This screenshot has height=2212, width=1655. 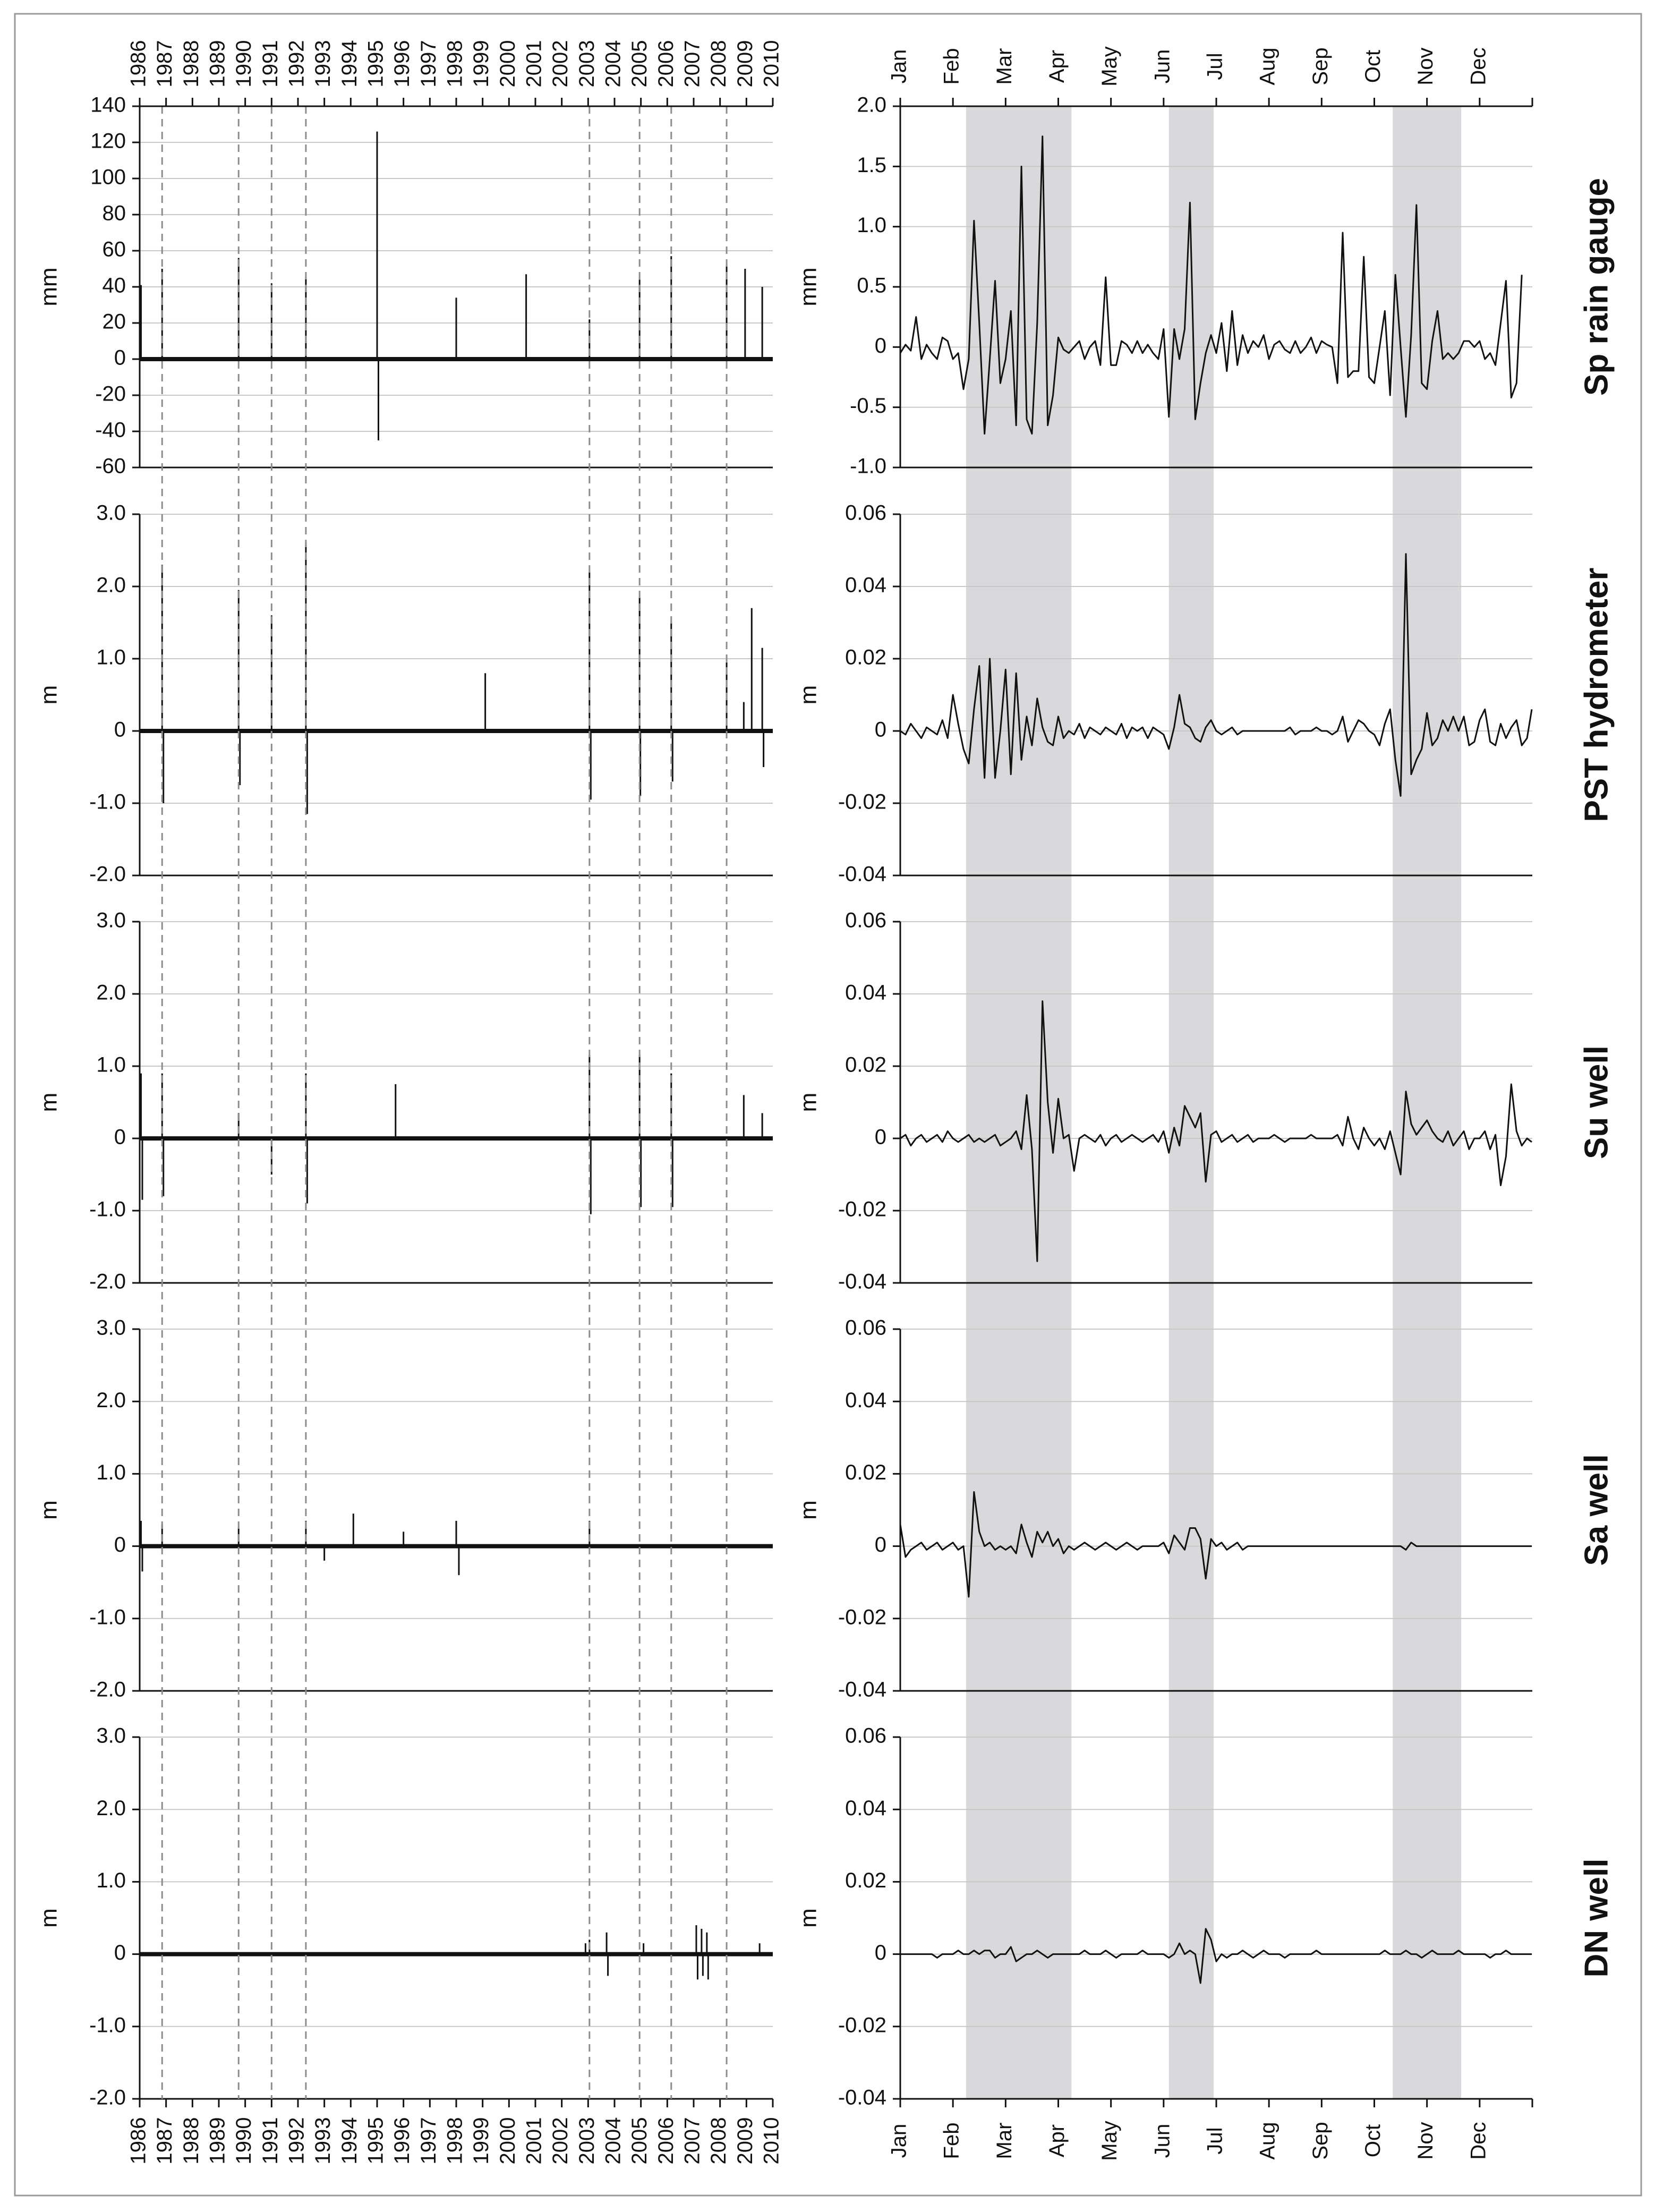 I want to click on top-year-label: 2009, so click(x=745, y=64).